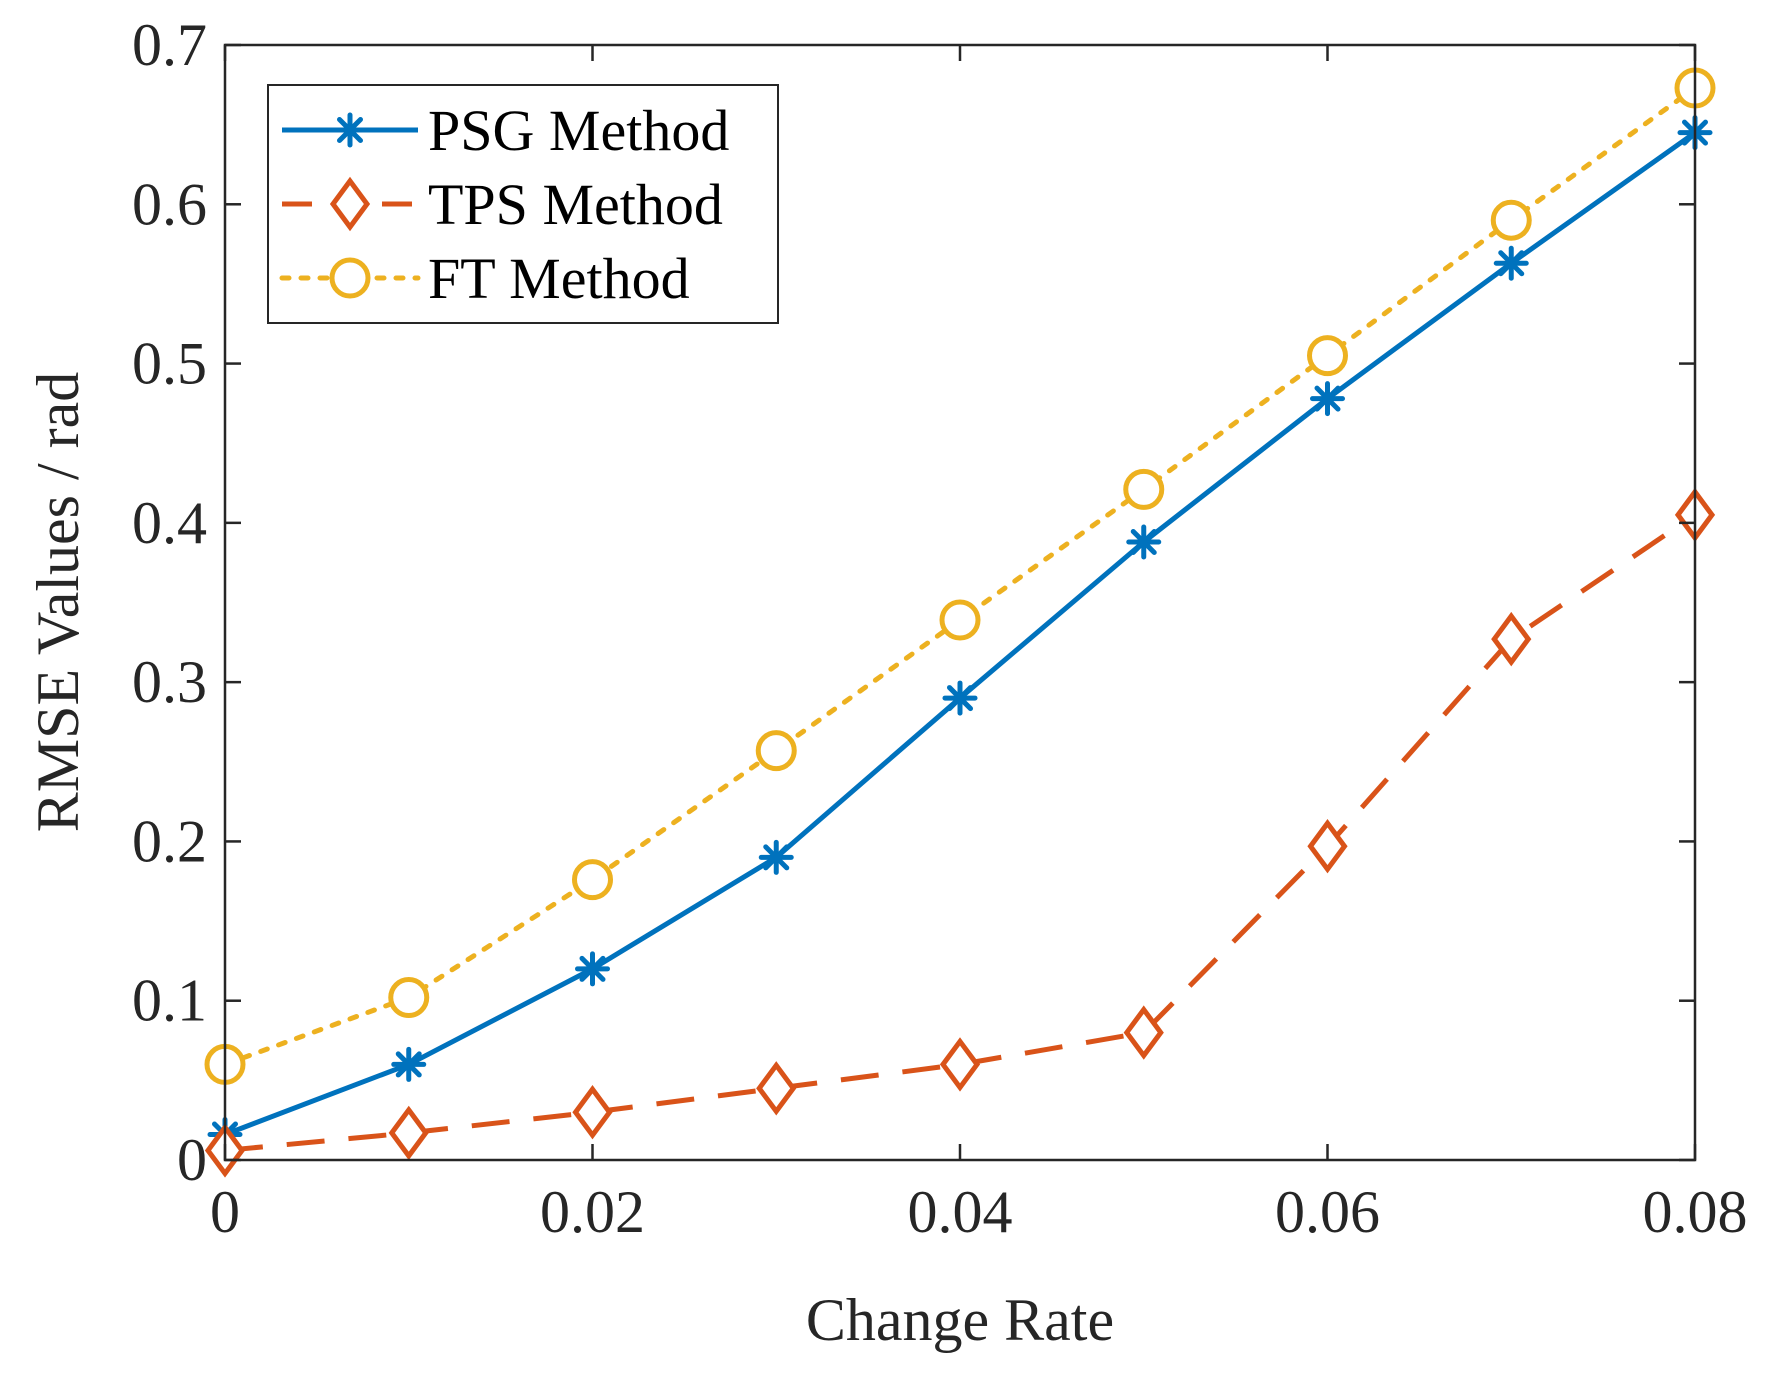 The height and width of the screenshot is (1373, 1765). What do you see at coordinates (58, 602) in the screenshot?
I see `y-axis-label: RMSE Values / rad` at bounding box center [58, 602].